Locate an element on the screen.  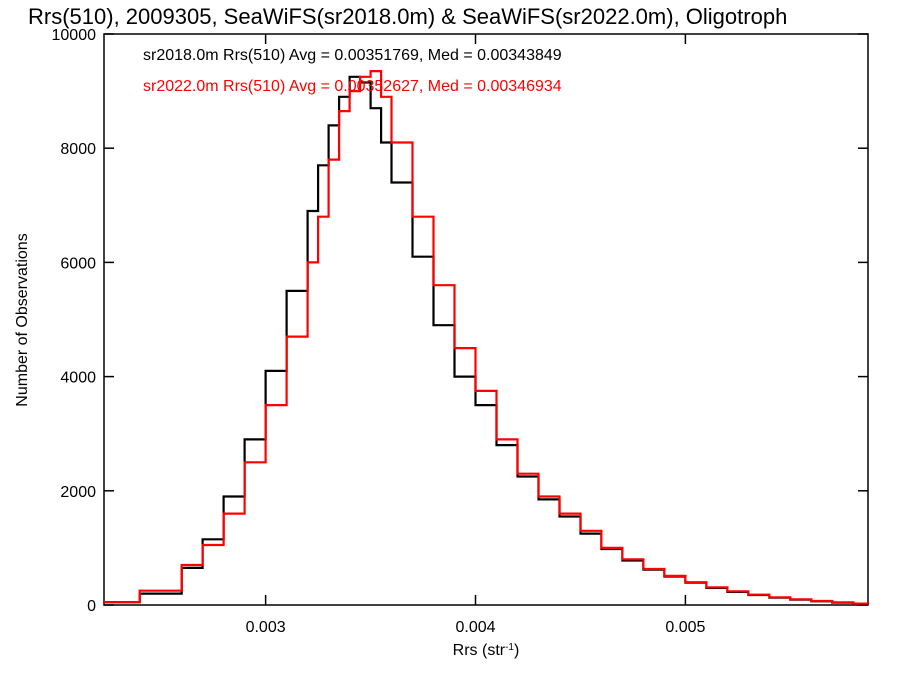
x-tick-label: 0.005 is located at coordinates (685, 627).